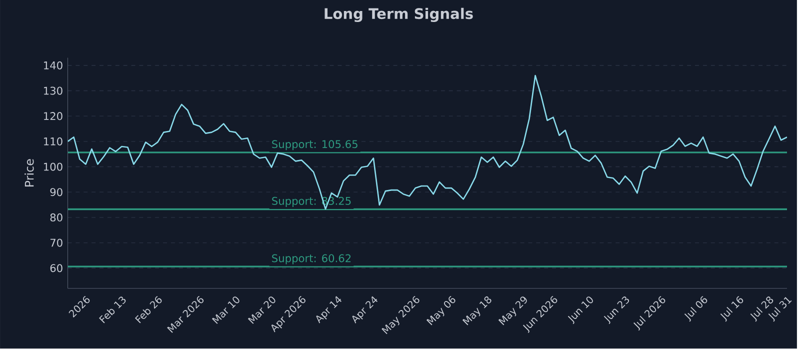 The image size is (800, 349). I want to click on y-tick-label: 100, so click(53, 166).